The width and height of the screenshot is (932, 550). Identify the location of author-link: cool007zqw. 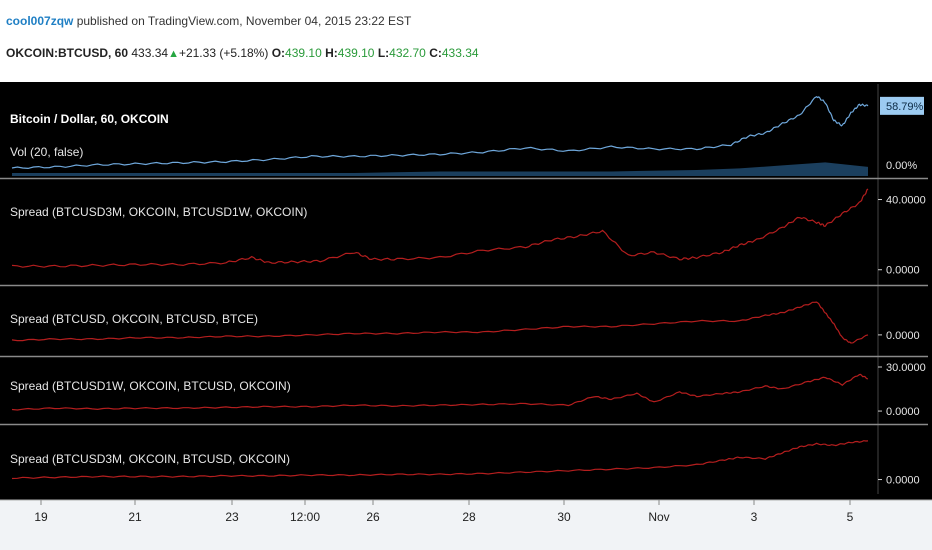
(40, 21).